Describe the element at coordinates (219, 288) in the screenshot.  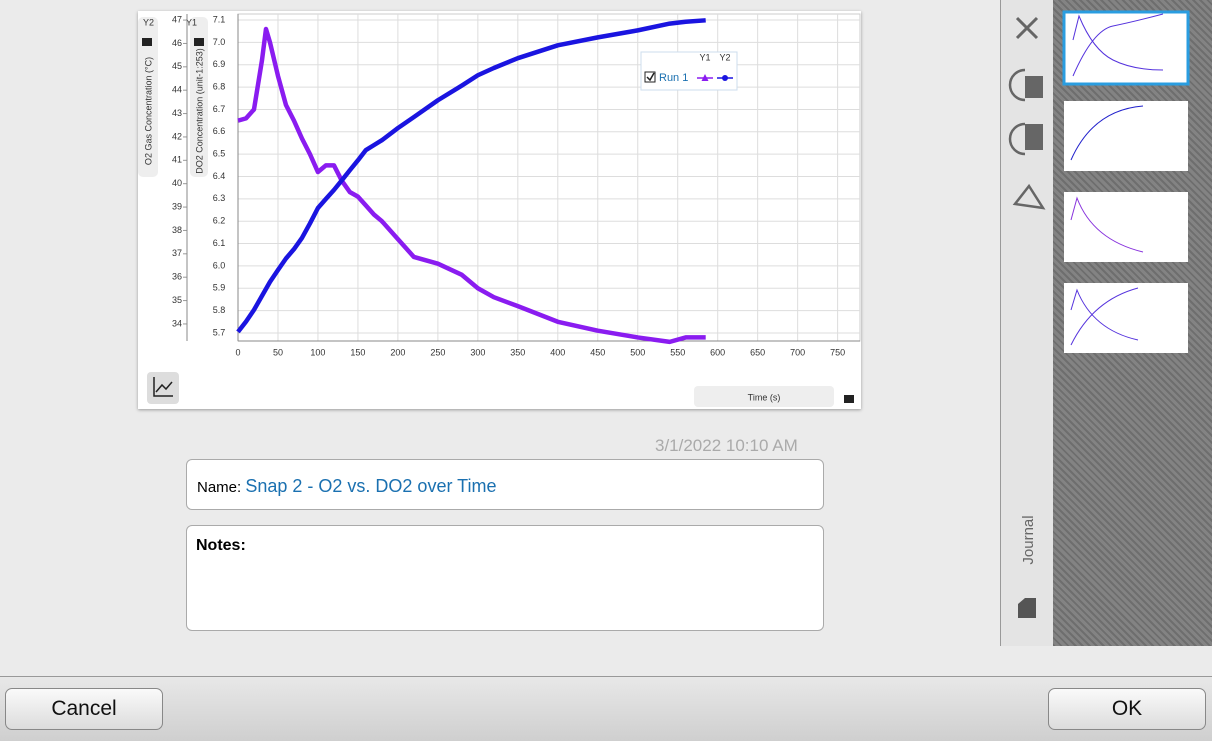
I see `y-tick-label: 5.9` at that location.